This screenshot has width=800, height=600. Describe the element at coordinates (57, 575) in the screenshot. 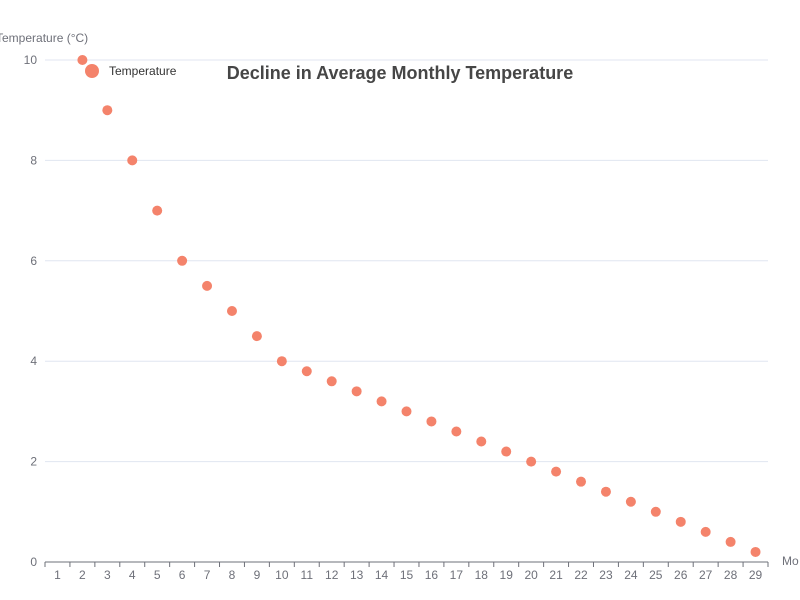

I see `x-tick-label: 1` at that location.